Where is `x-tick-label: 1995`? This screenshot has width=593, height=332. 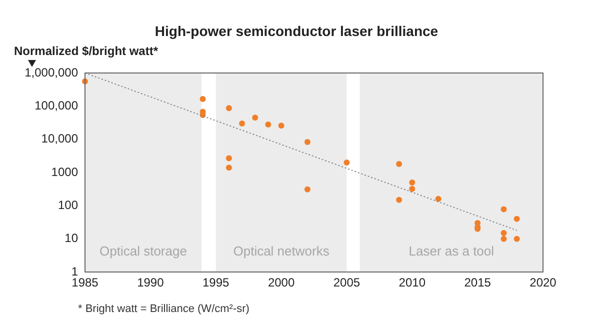
x-tick-label: 1995 is located at coordinates (216, 283).